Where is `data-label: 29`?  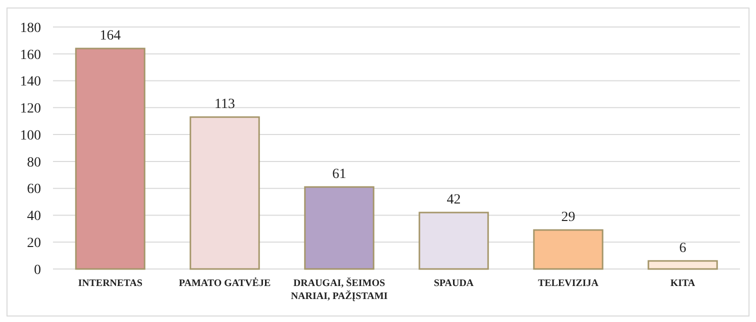 data-label: 29 is located at coordinates (568, 218).